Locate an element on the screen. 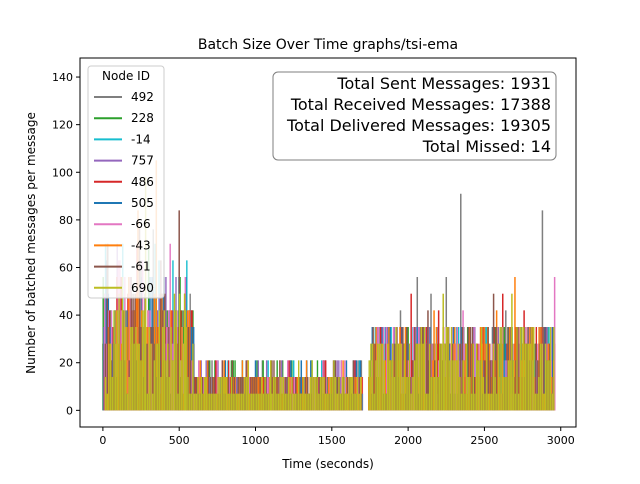  legend-label: 486 is located at coordinates (142, 182).